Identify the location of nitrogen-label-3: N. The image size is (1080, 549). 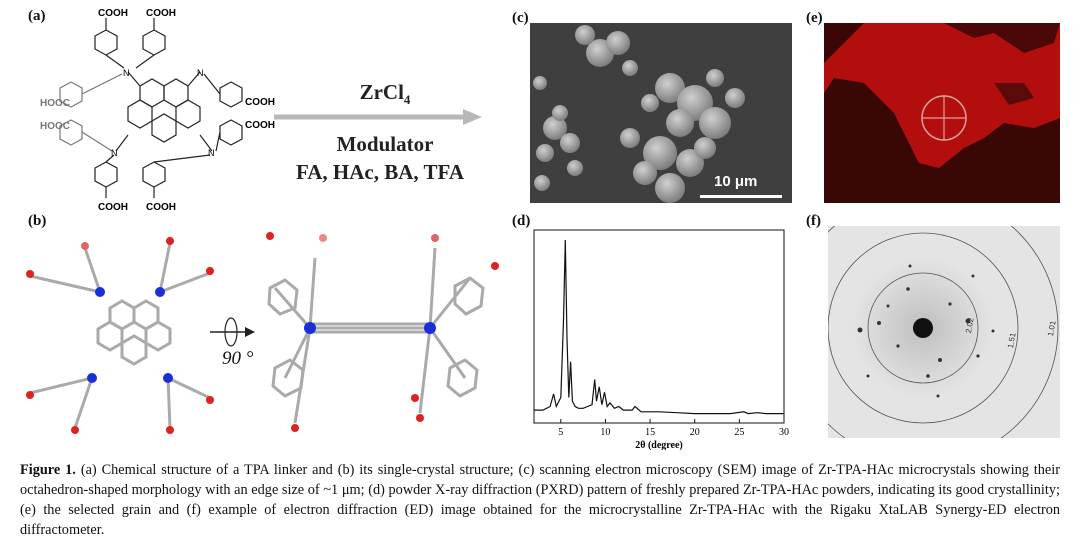
(114, 153).